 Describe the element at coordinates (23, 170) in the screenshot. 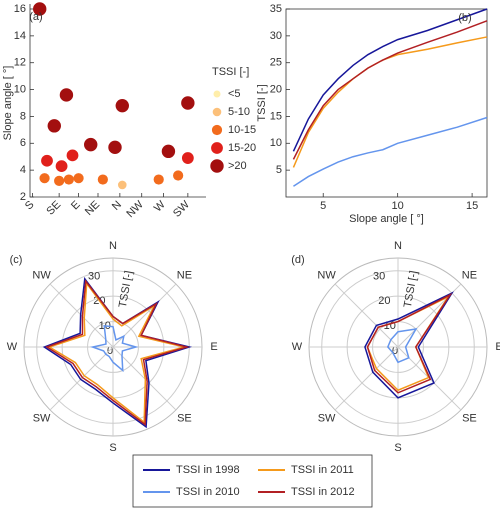

I see `y-tick-label: 4` at that location.